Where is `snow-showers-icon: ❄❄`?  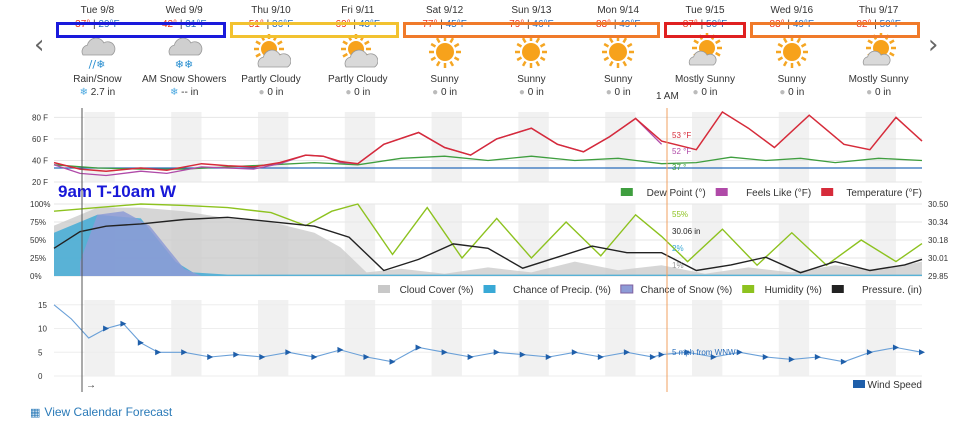 snow-showers-icon: ❄❄ is located at coordinates (185, 54).